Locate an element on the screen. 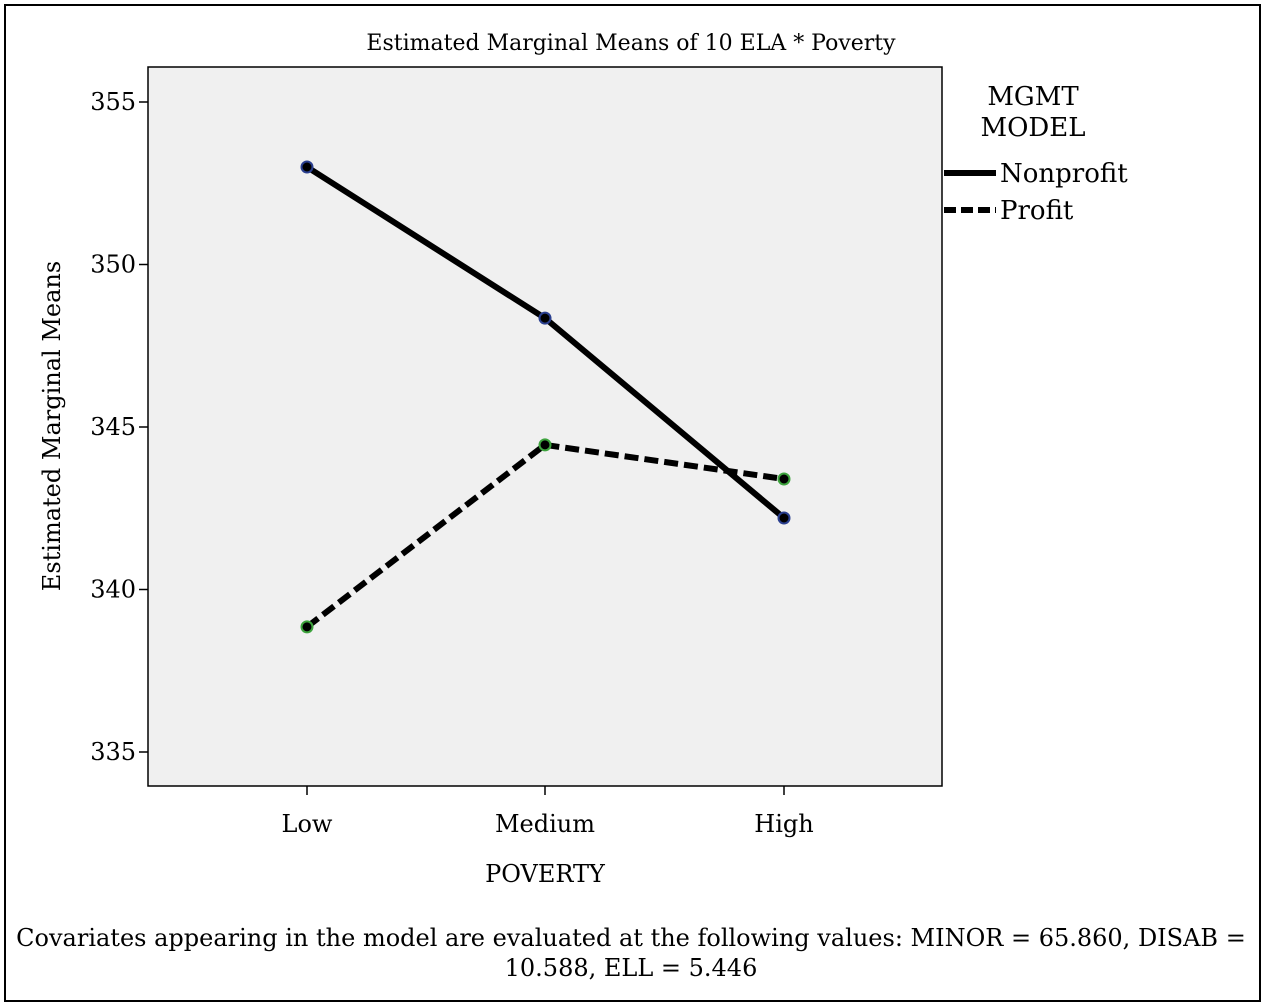 The image size is (1265, 1004). legend-label-nonprofit: Nonprofit is located at coordinates (1064, 174).